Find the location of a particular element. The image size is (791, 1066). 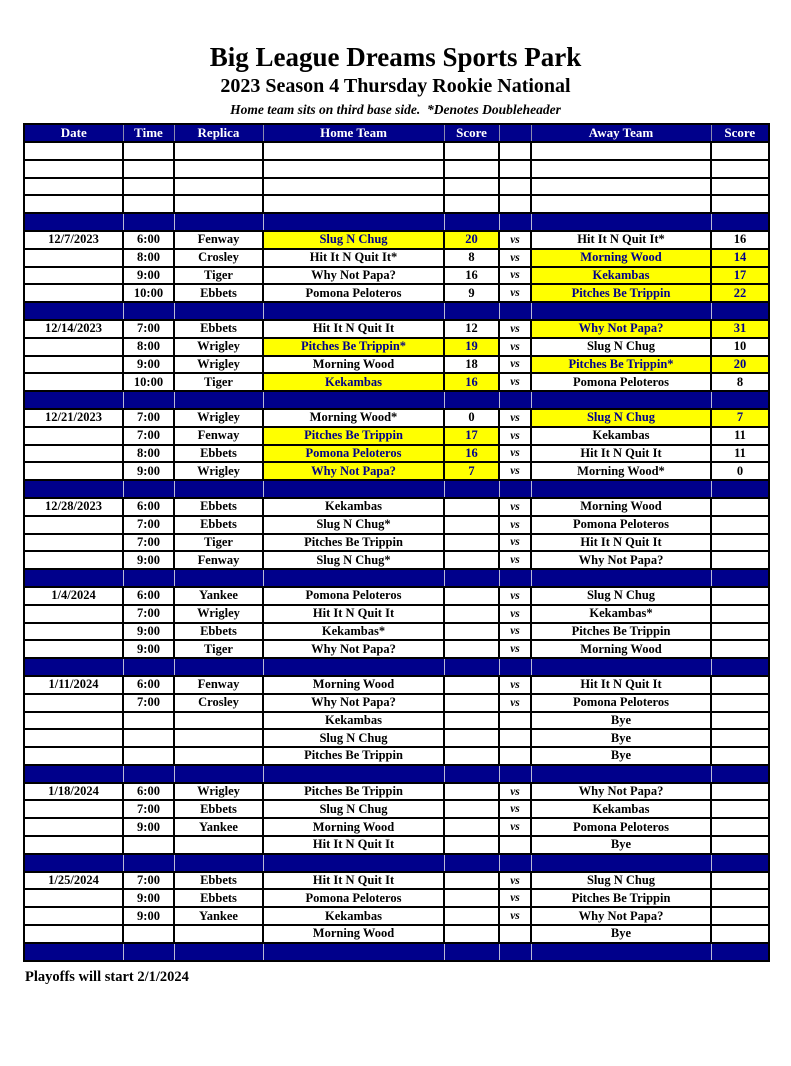

time-cell: 8:00 is located at coordinates (148, 453).